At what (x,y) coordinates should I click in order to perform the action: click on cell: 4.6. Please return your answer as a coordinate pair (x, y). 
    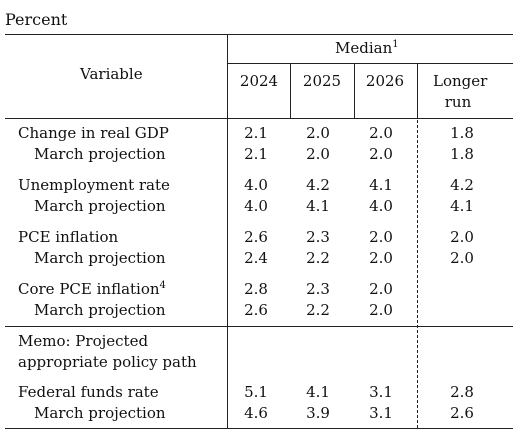
    Looking at the image, I should click on (256, 413).